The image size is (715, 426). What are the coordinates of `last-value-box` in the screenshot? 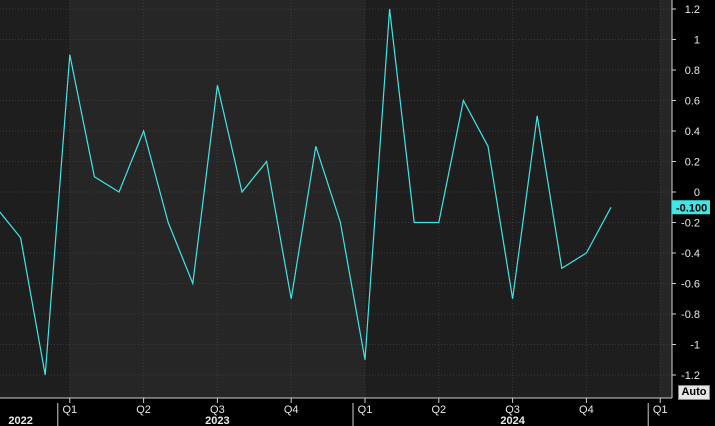 It's located at (691, 207).